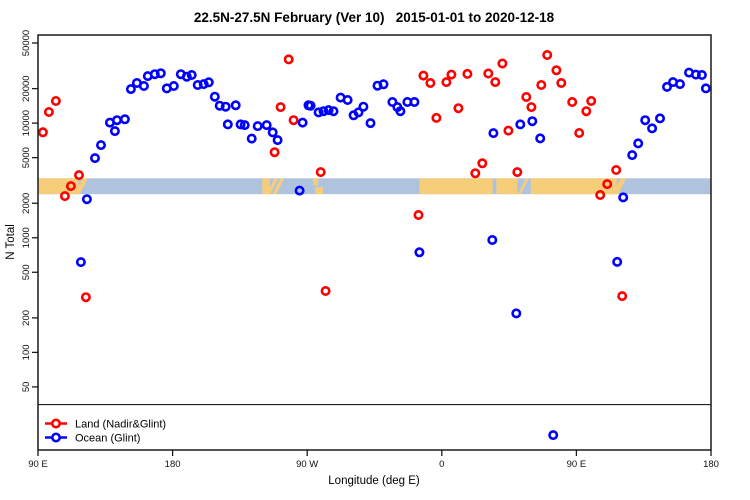  What do you see at coordinates (26, 157) in the screenshot?
I see `y-tick-label: 5000` at bounding box center [26, 157].